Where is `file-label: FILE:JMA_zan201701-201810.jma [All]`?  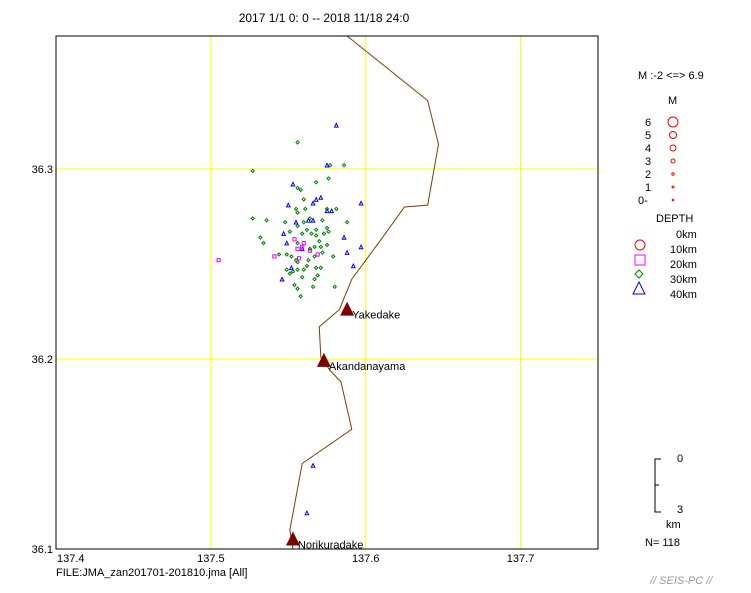 file-label: FILE:JMA_zan201701-201810.jma [All] is located at coordinates (151, 573).